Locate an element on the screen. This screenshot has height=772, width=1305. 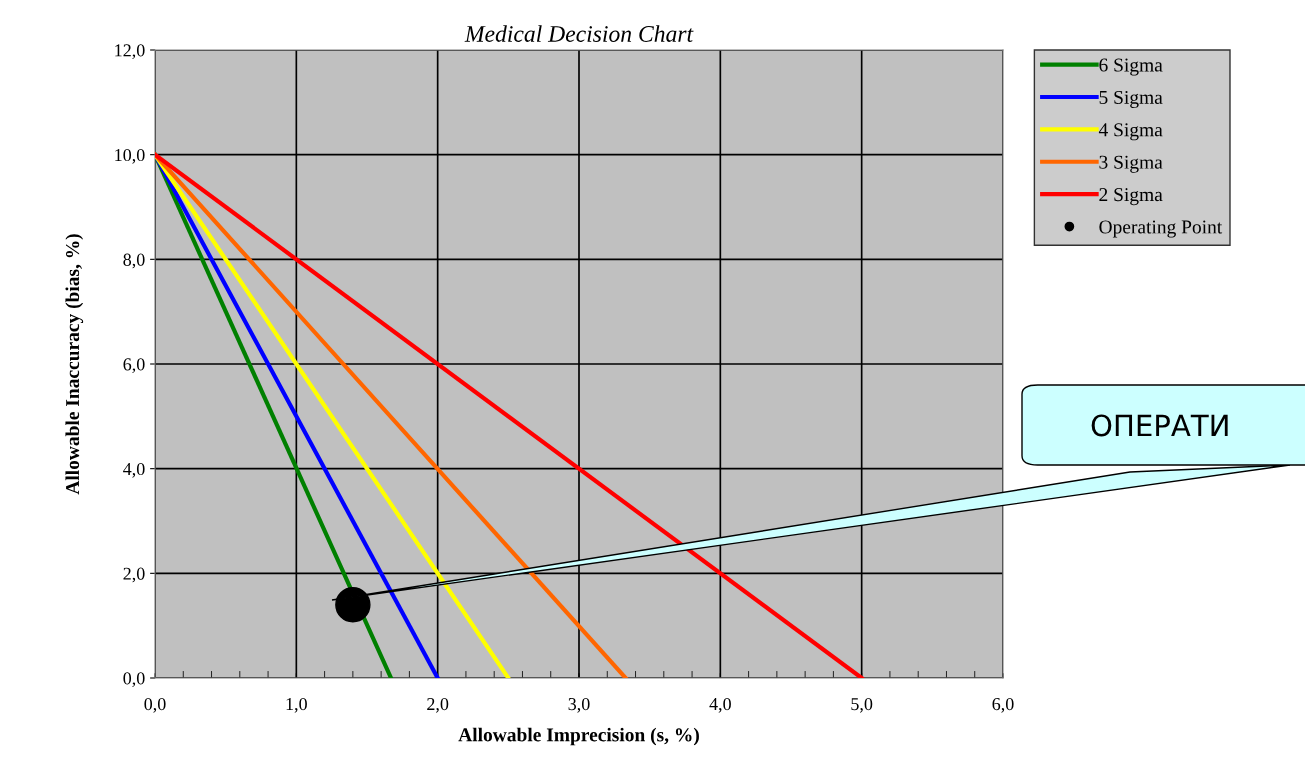
y-axis-title: Allowable Inaccuracy (bias, %) is located at coordinates (74, 364).